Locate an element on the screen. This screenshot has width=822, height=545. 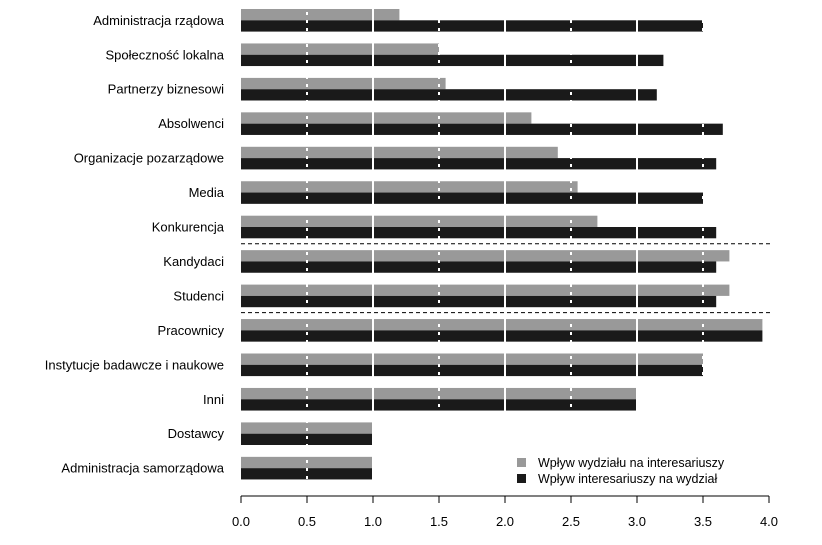
x-tick-label-8: 4.0 is located at coordinates (769, 521).